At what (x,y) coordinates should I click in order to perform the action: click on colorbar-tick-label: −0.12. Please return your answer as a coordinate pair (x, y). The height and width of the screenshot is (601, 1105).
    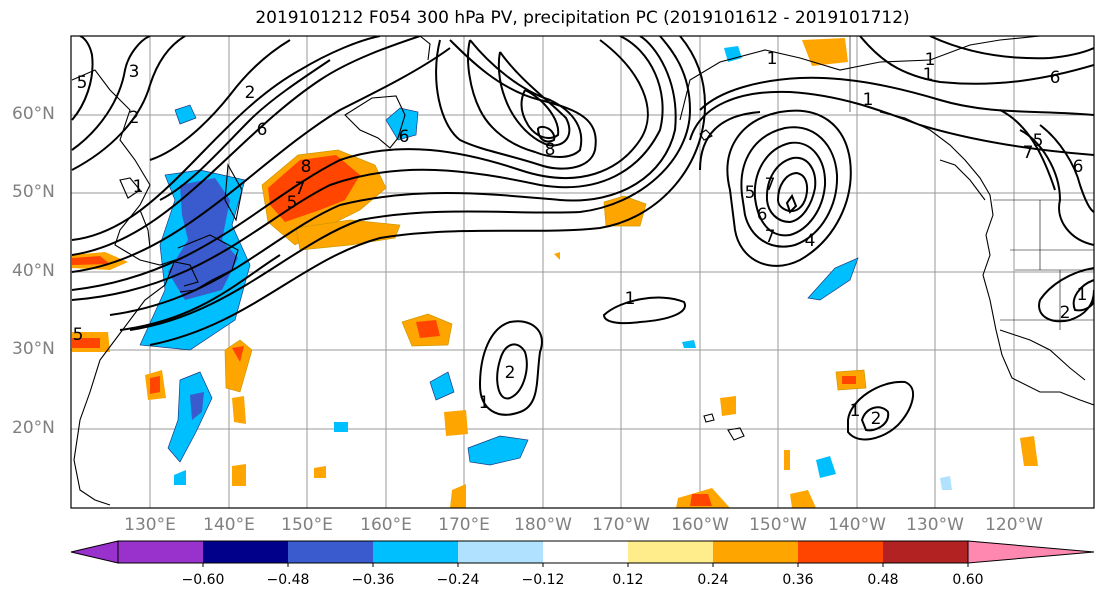
    Looking at the image, I should click on (543, 580).